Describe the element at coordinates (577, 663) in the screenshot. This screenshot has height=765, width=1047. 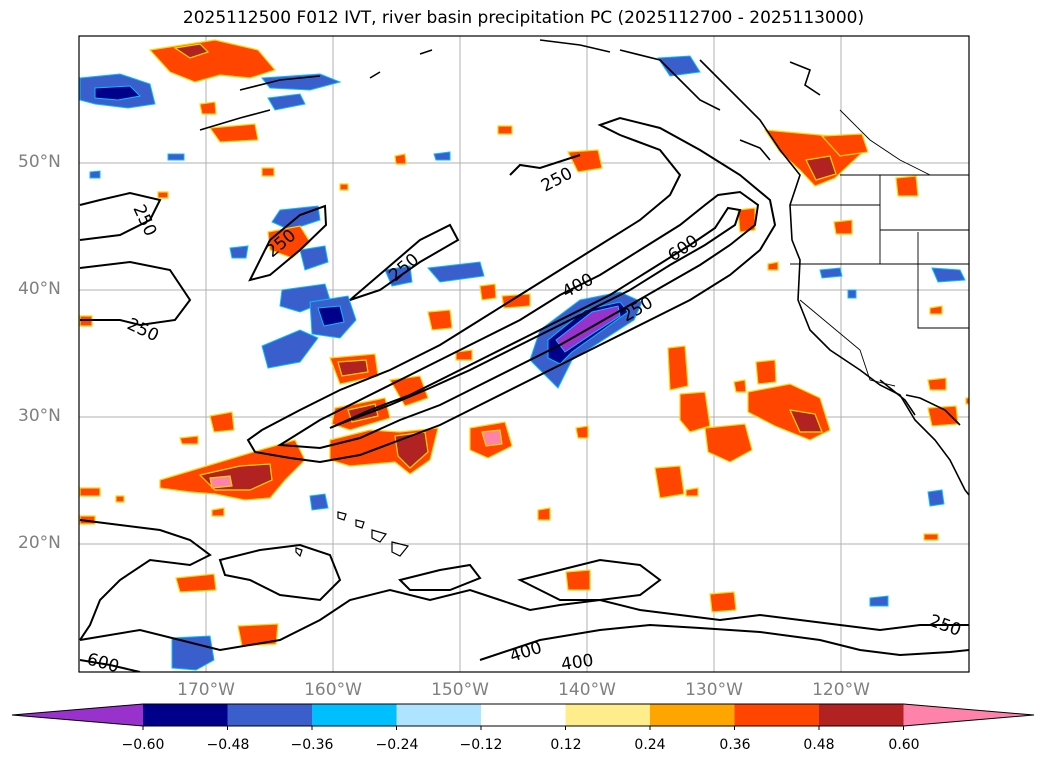
I see `contour-label-400-c: 400` at that location.